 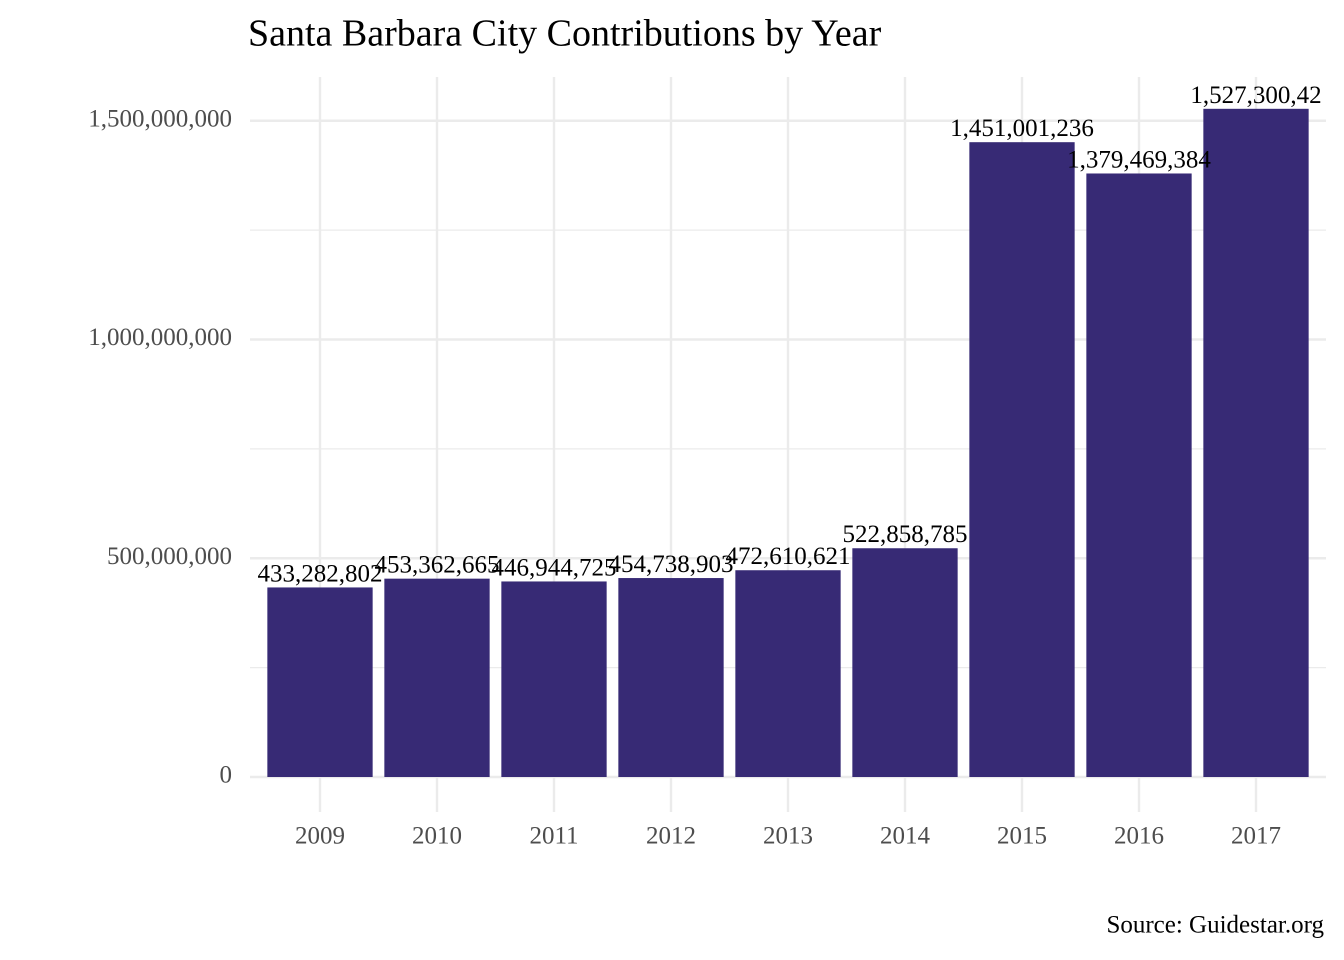 What do you see at coordinates (1022, 128) in the screenshot?
I see `value-label: 1,451,001,236` at bounding box center [1022, 128].